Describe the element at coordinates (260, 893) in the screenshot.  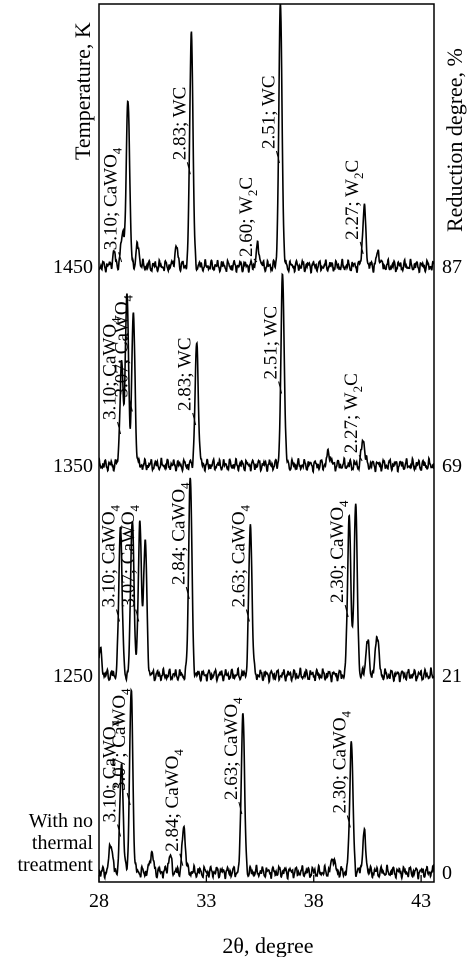
I see `x-axis-ticks: 28 33 38 43` at that location.